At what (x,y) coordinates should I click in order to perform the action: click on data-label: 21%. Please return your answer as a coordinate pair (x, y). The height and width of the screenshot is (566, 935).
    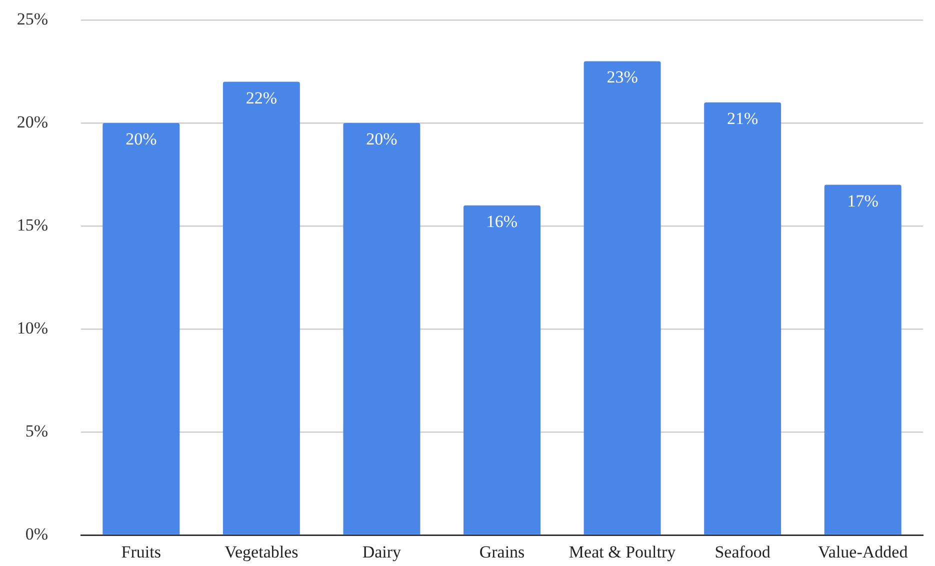
    Looking at the image, I should click on (742, 118).